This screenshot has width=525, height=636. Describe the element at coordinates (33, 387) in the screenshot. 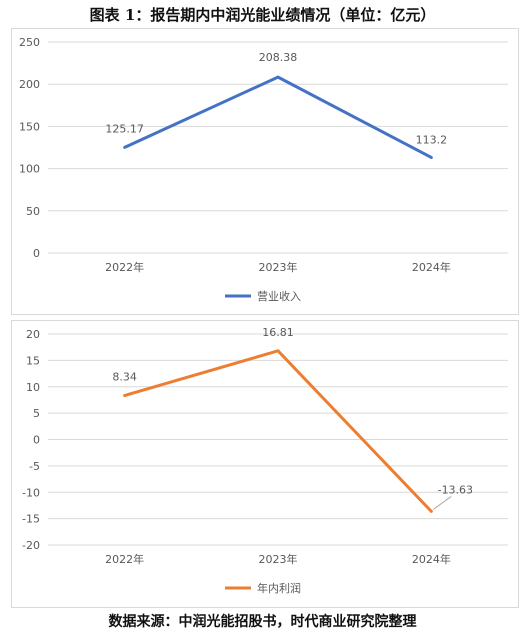

I see `y-tick-label: 10` at that location.